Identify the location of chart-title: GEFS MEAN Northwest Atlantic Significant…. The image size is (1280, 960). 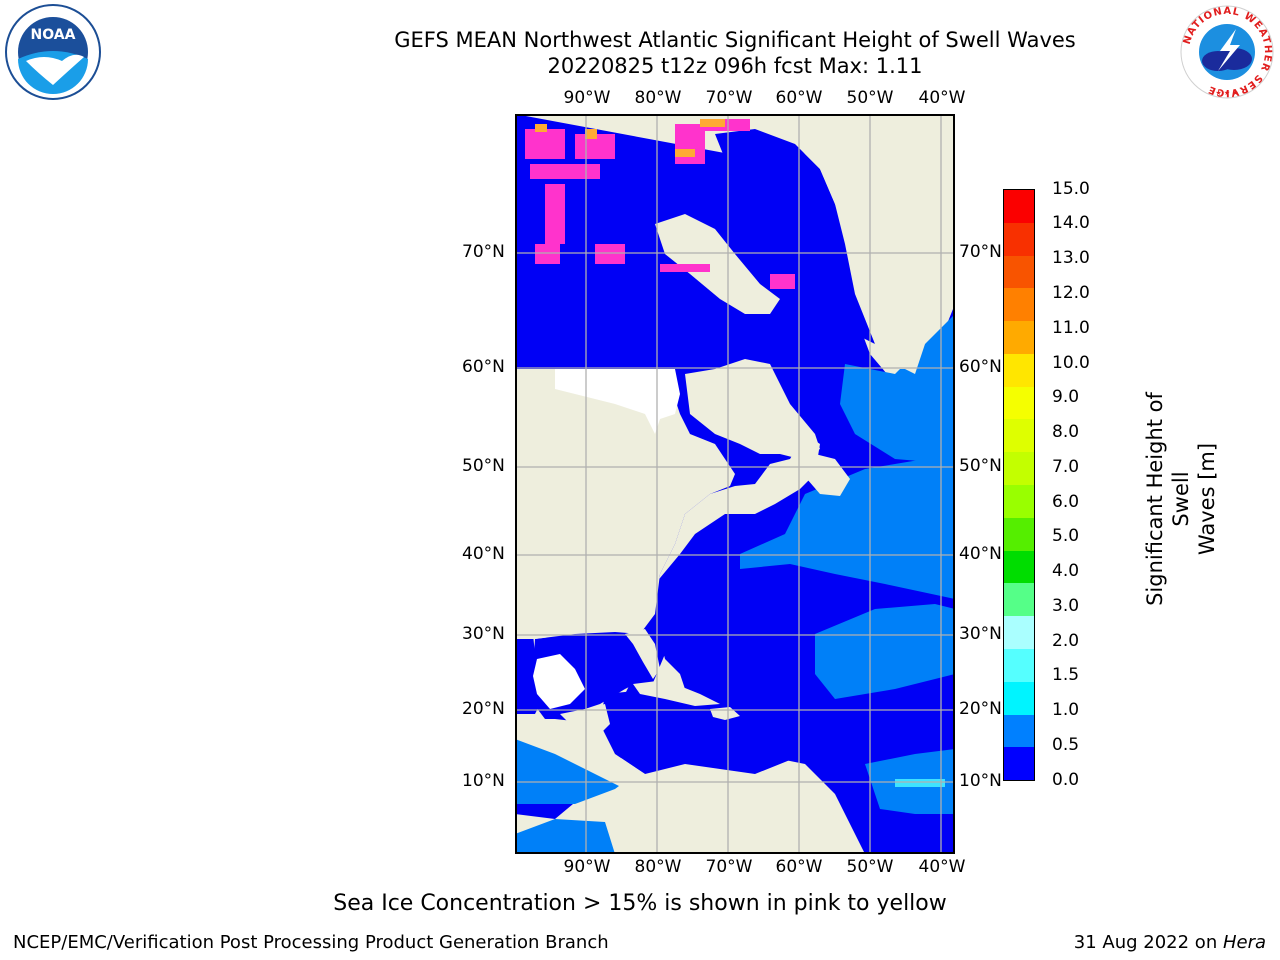
(735, 40).